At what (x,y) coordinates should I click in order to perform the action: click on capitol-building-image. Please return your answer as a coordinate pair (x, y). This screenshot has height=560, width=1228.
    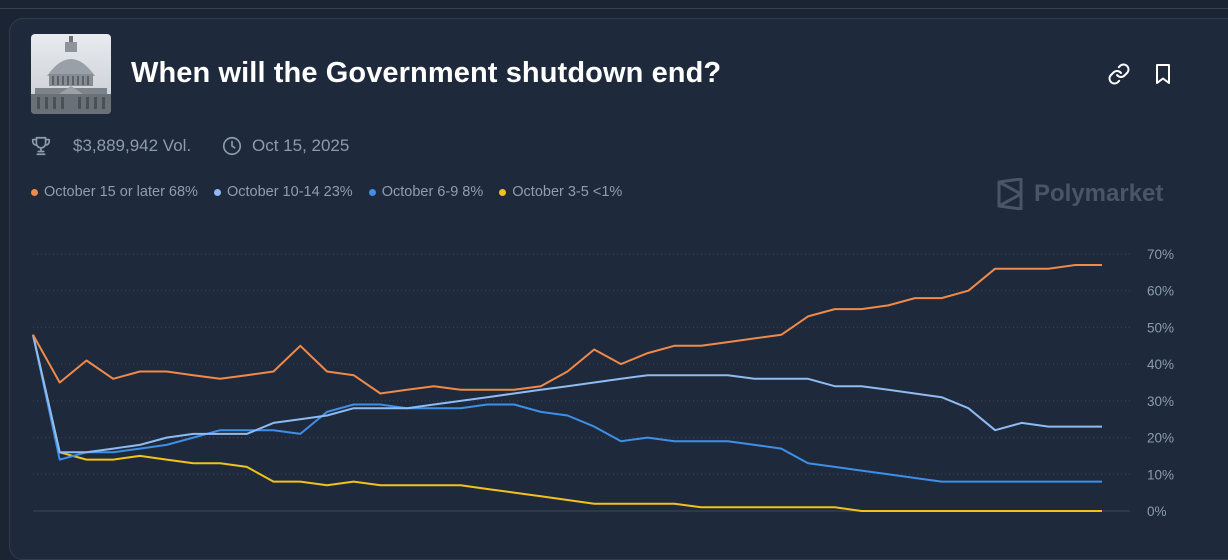
    Looking at the image, I should click on (71, 74).